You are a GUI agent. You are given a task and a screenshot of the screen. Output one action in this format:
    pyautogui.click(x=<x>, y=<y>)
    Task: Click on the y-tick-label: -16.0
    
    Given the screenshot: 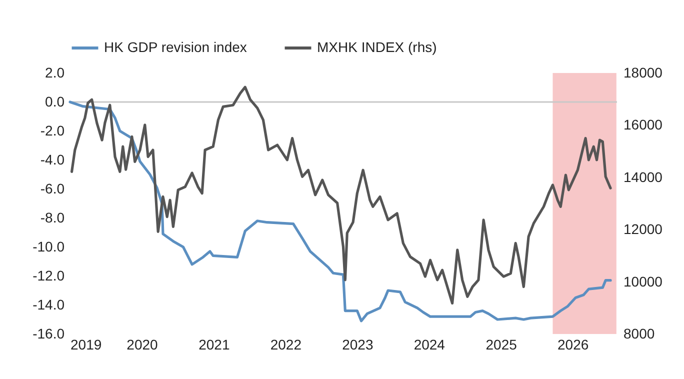 What is the action you would take?
    pyautogui.click(x=48, y=334)
    